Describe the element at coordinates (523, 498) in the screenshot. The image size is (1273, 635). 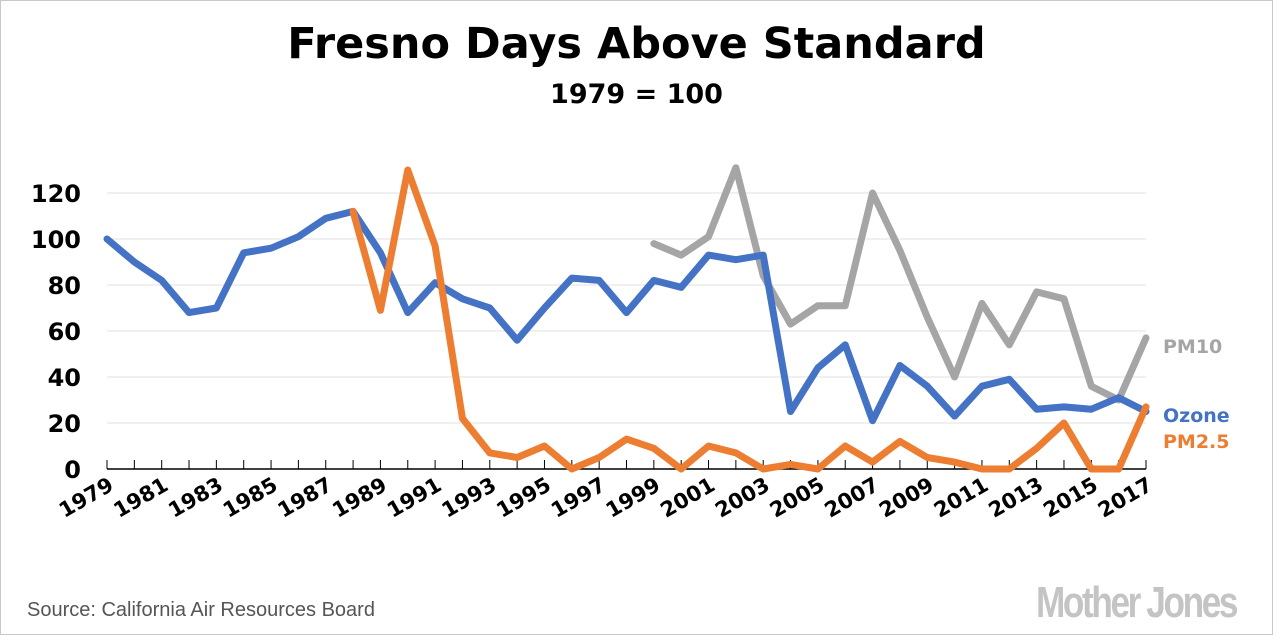
I see `x-tick-label: 1995` at that location.